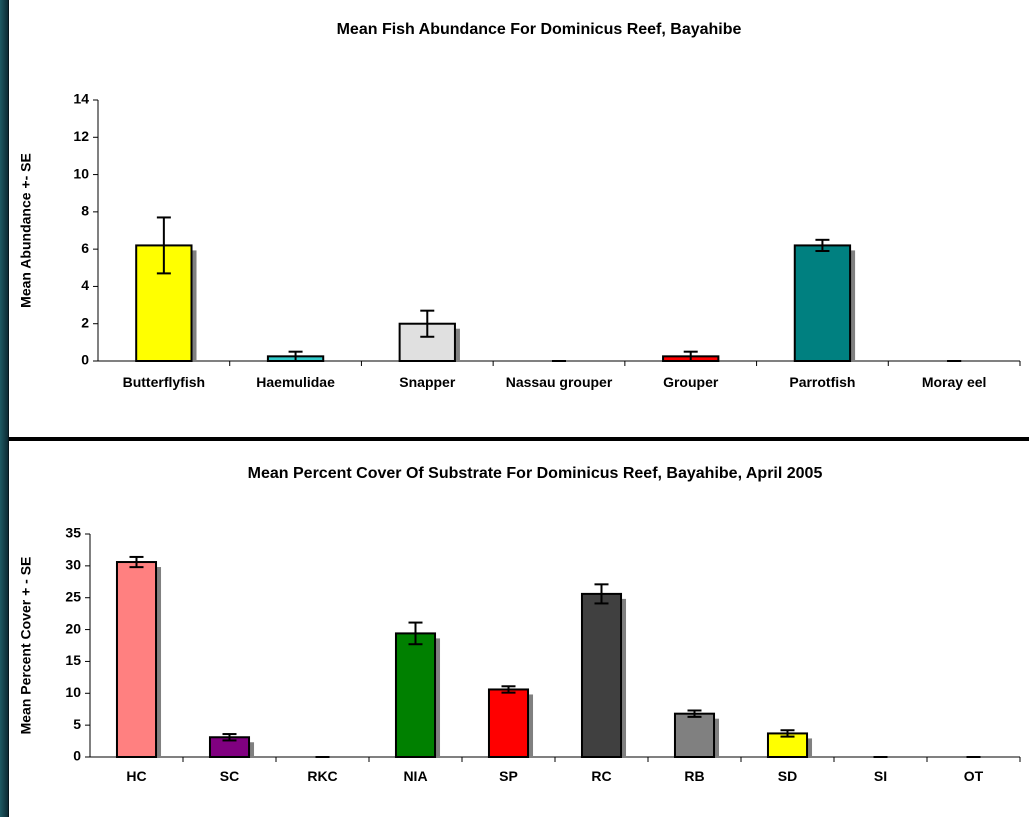 This screenshot has height=817, width=1029. I want to click on y-tick-label: 2, so click(85, 322).